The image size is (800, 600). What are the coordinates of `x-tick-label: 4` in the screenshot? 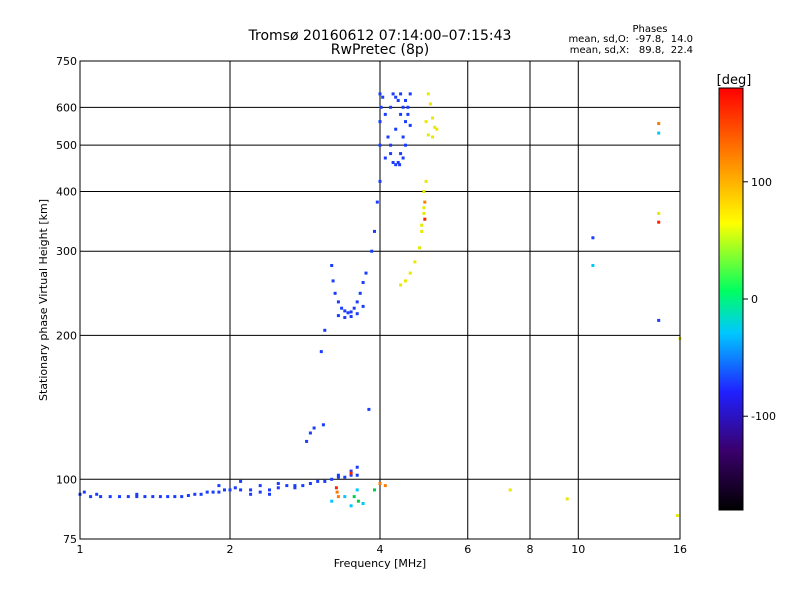 It's located at (380, 549).